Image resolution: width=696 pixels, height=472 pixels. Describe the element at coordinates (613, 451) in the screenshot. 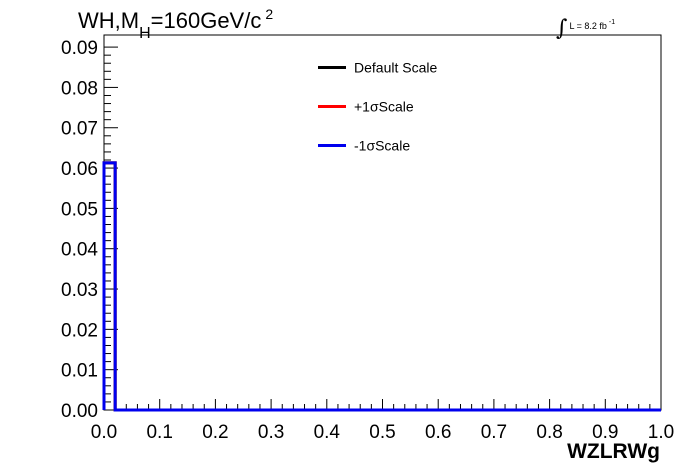

I see `x-axis-label: WZLRWg` at that location.